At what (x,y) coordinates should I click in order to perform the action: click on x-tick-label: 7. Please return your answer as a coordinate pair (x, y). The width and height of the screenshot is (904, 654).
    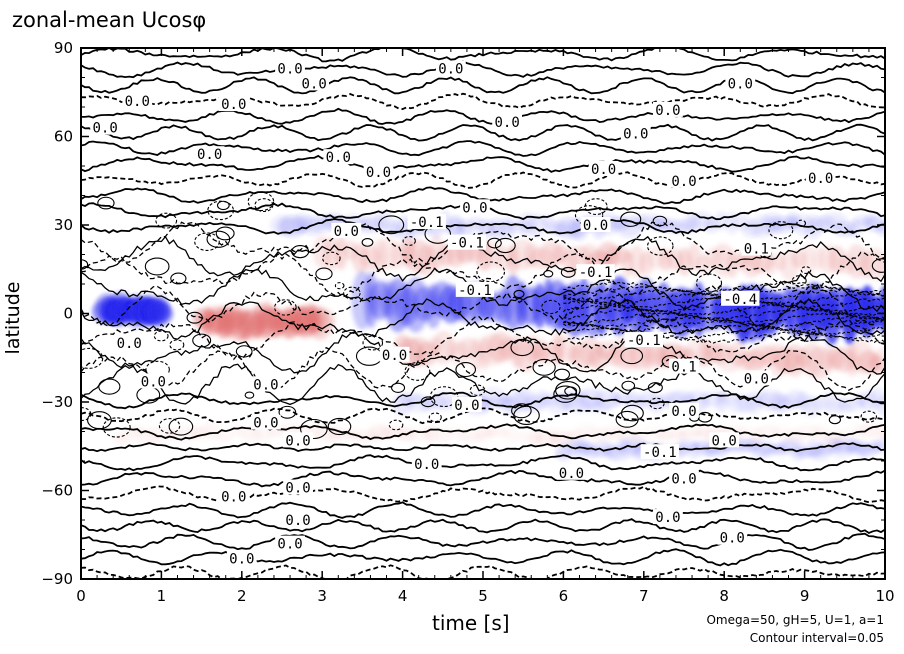
    Looking at the image, I should click on (644, 596).